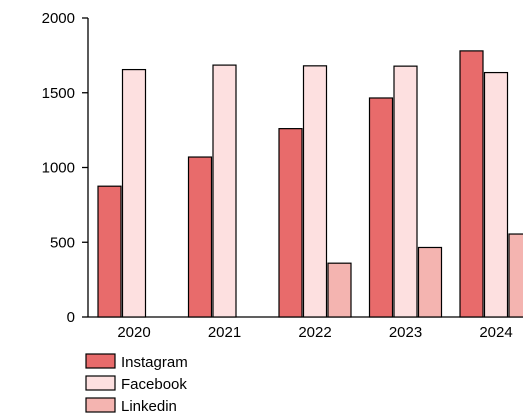 This screenshot has width=523, height=417. Describe the element at coordinates (134, 193) in the screenshot. I see `bar-facebook-2020` at that location.